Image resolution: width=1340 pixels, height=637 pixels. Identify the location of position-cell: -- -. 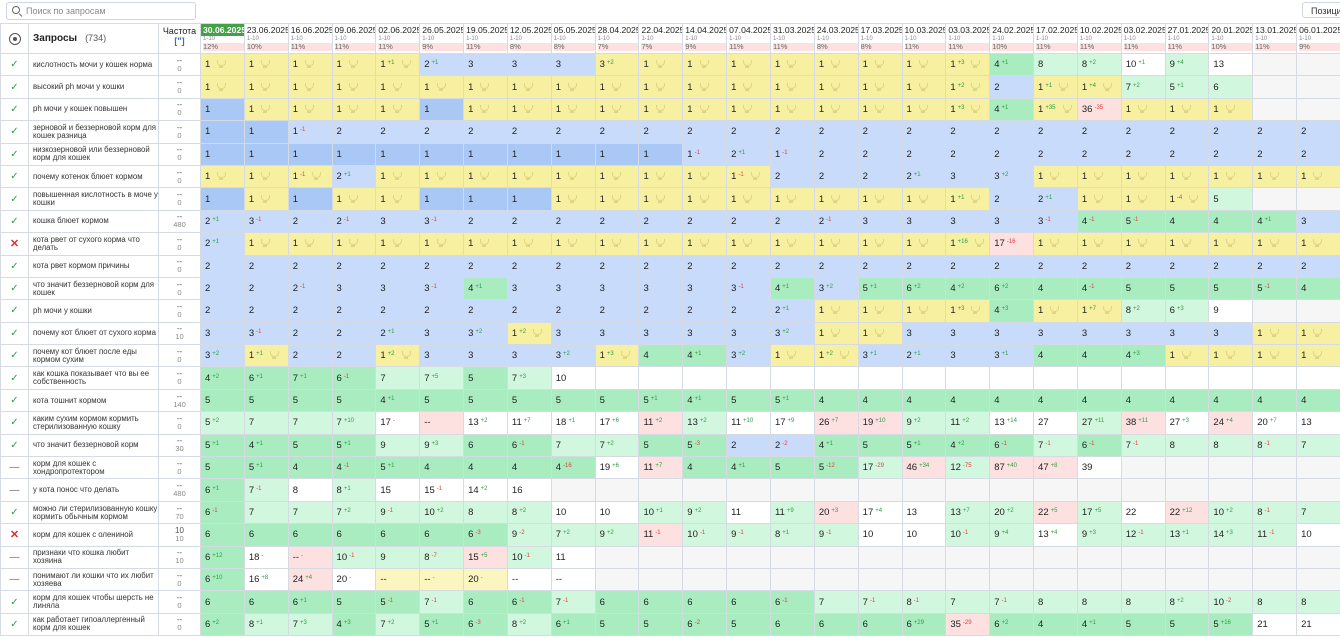
(310, 557).